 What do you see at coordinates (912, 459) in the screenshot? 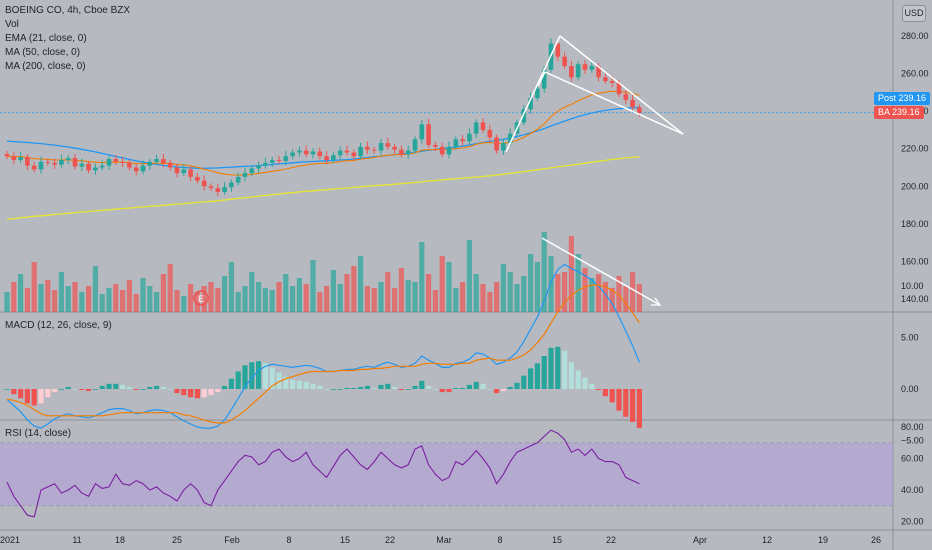
I see `rsi-tick-label: 60.00` at bounding box center [912, 459].